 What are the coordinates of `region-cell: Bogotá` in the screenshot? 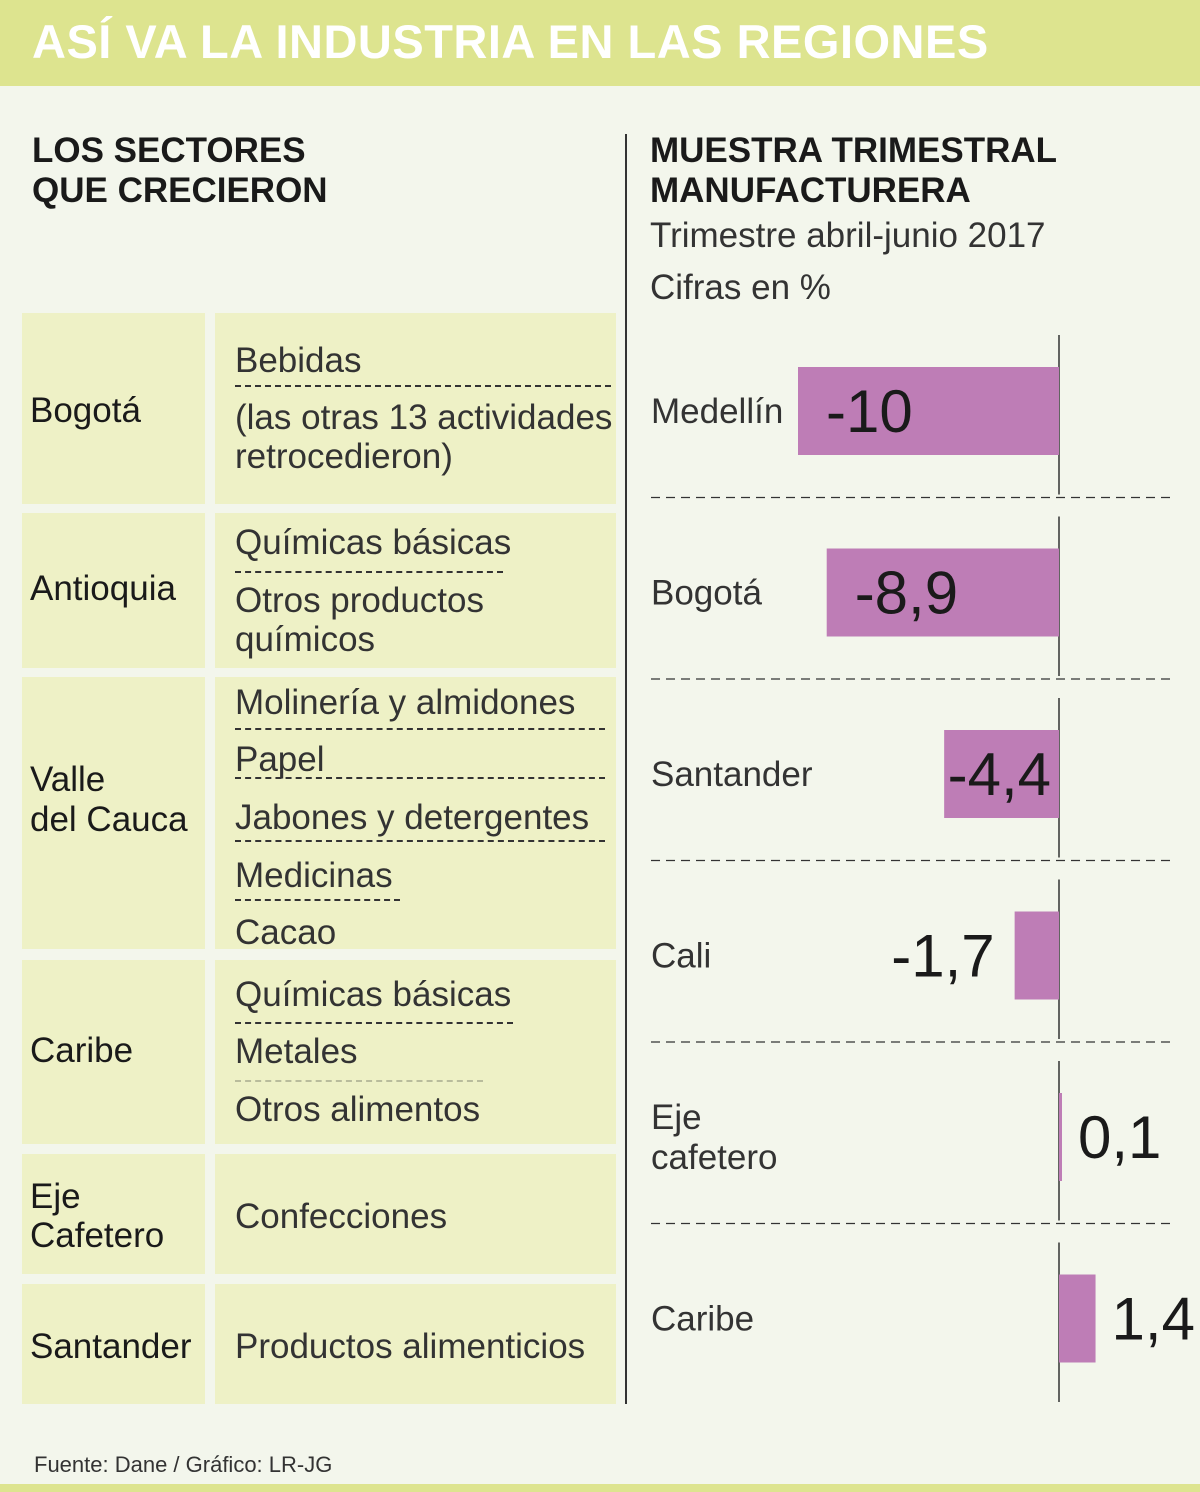 It's located at (113, 408).